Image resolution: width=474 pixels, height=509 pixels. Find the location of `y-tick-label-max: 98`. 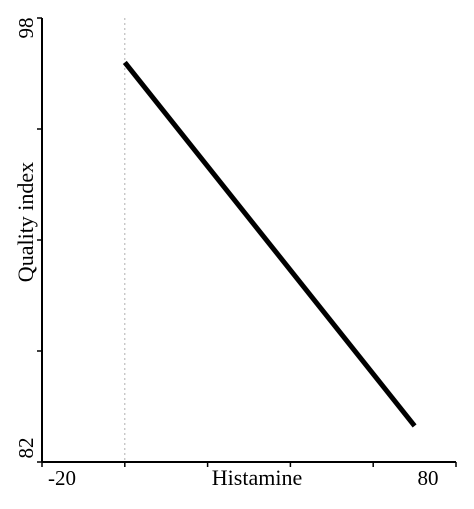

y-tick-label-max: 98 is located at coordinates (26, 28).